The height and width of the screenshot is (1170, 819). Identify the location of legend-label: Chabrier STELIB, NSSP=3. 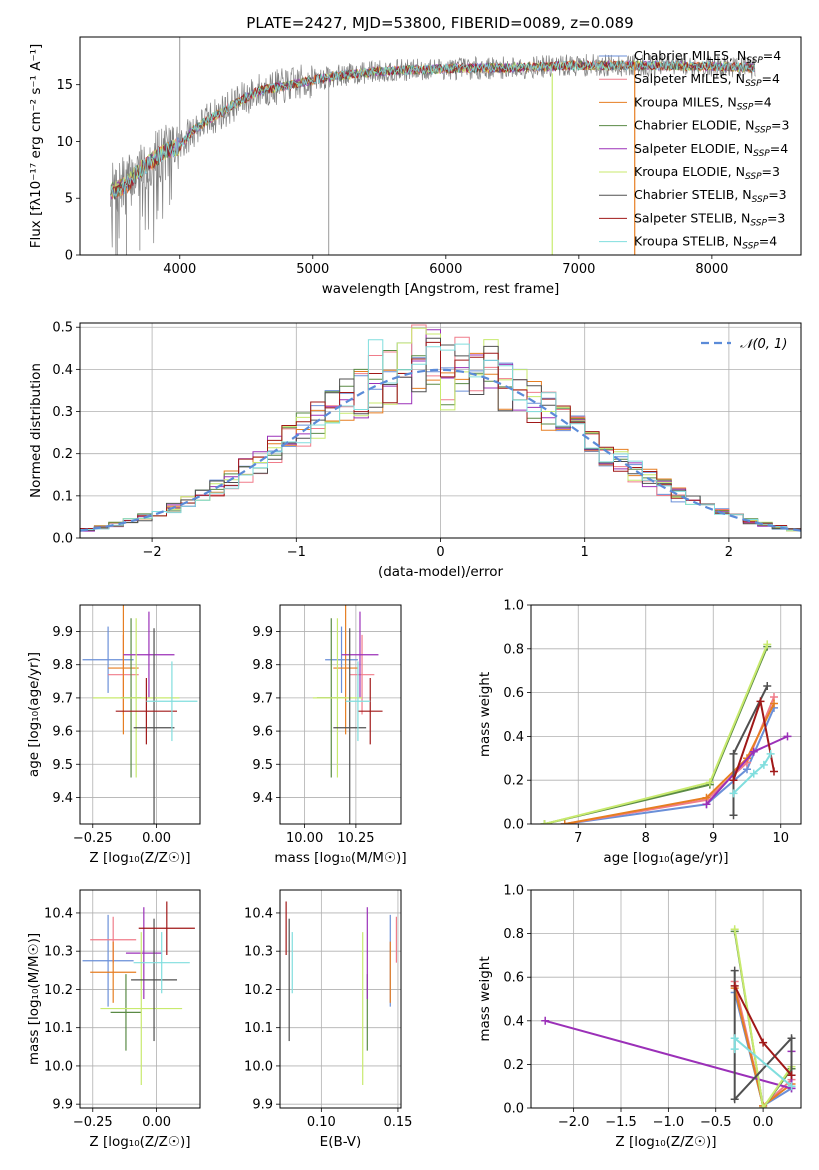
(710, 196).